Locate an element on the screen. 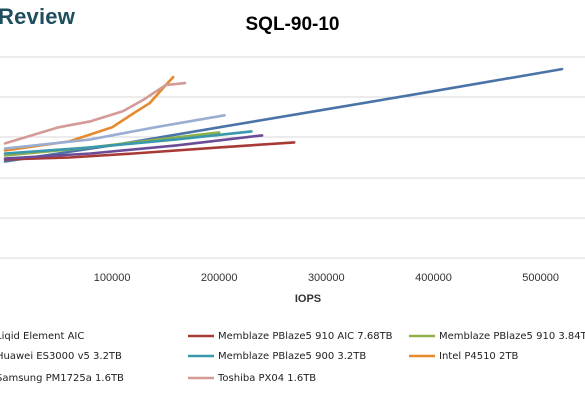 This screenshot has height=401, width=585. x-tick-label: 400000 is located at coordinates (433, 278).